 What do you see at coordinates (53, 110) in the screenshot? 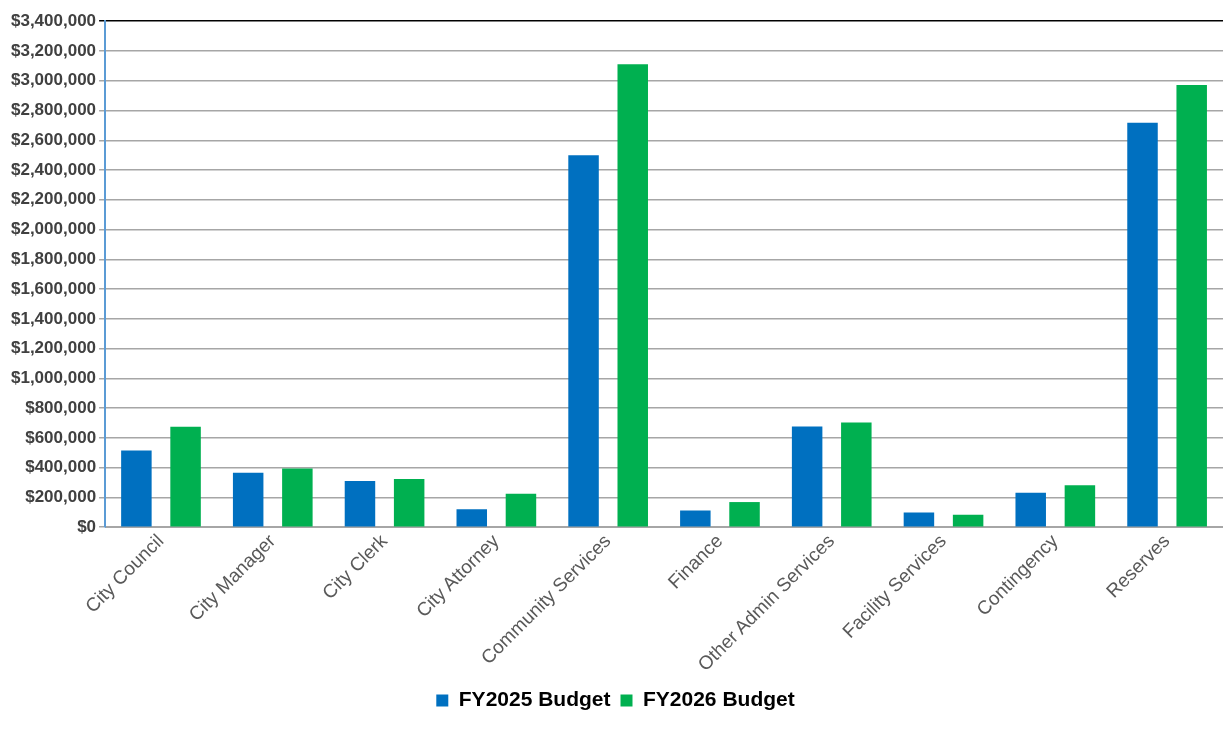
I see `y-tick-label: $2,800,000` at bounding box center [53, 110].